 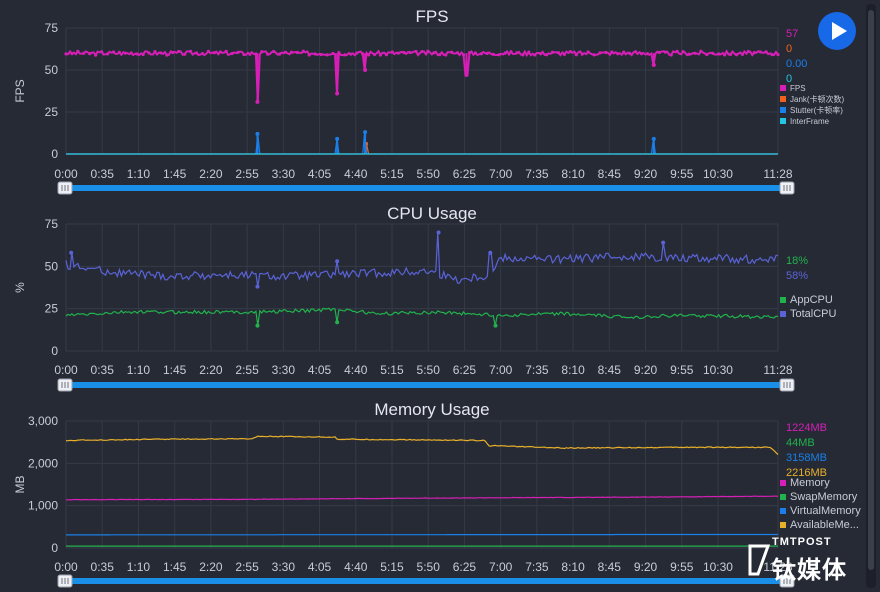 What do you see at coordinates (718, 174) in the screenshot?
I see `x-tick-label: 10:30` at bounding box center [718, 174].